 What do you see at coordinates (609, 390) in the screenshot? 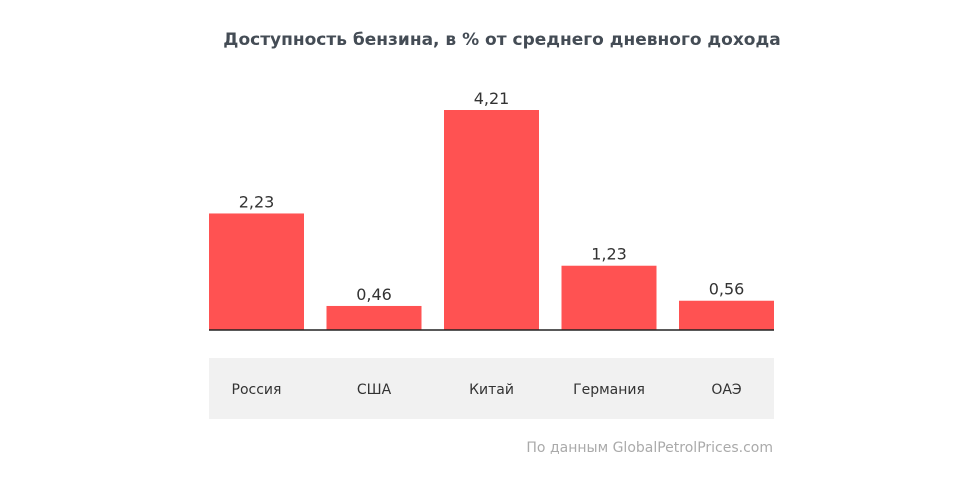
I see `category-label-3: Германия` at bounding box center [609, 390].